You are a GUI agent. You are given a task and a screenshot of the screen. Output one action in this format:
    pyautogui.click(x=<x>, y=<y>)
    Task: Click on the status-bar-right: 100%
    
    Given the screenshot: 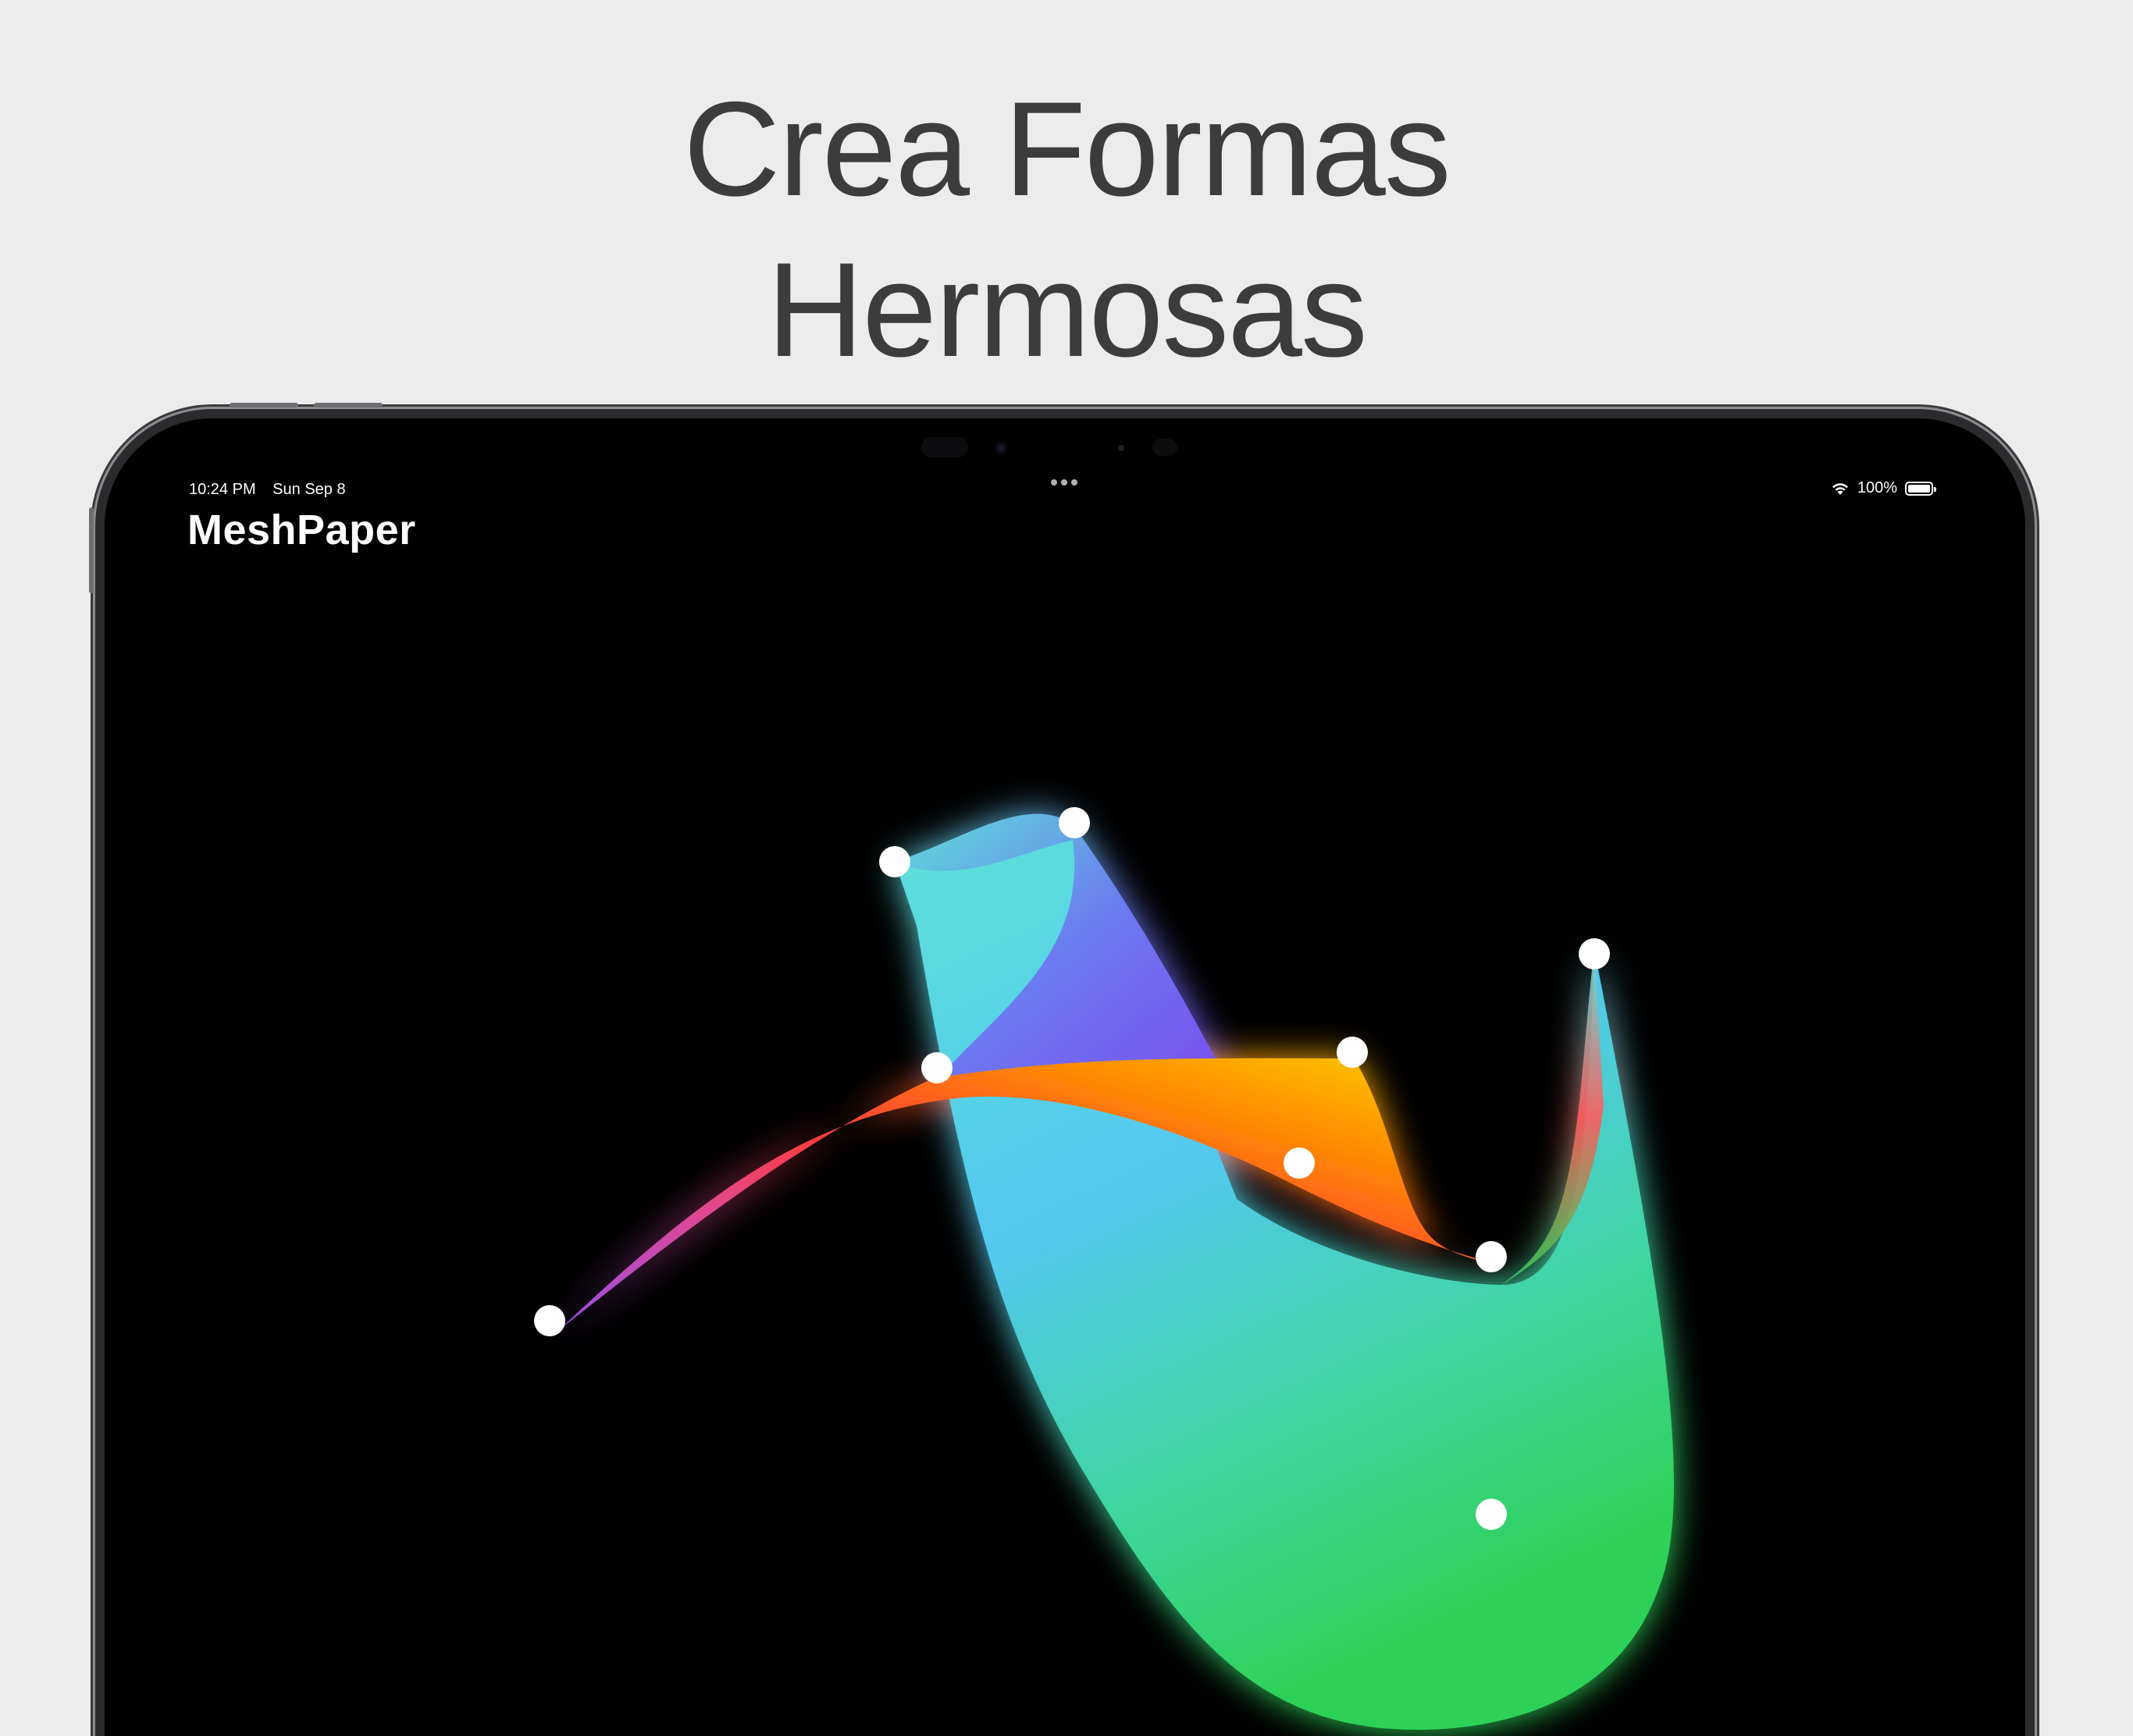 What is the action you would take?
    pyautogui.click(x=1884, y=488)
    